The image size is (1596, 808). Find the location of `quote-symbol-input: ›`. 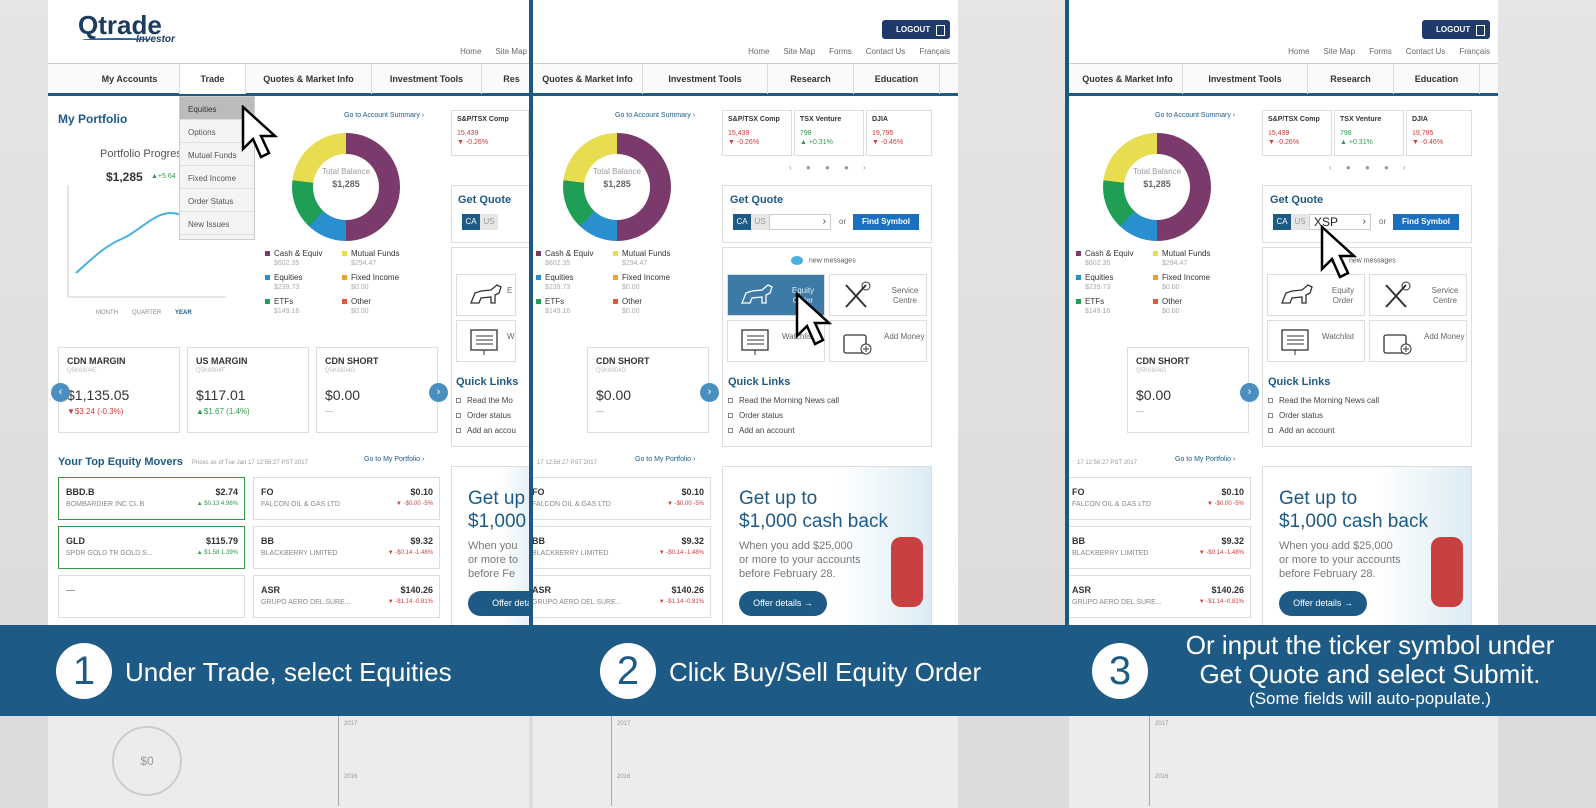

quote-symbol-input: › is located at coordinates (800, 222).